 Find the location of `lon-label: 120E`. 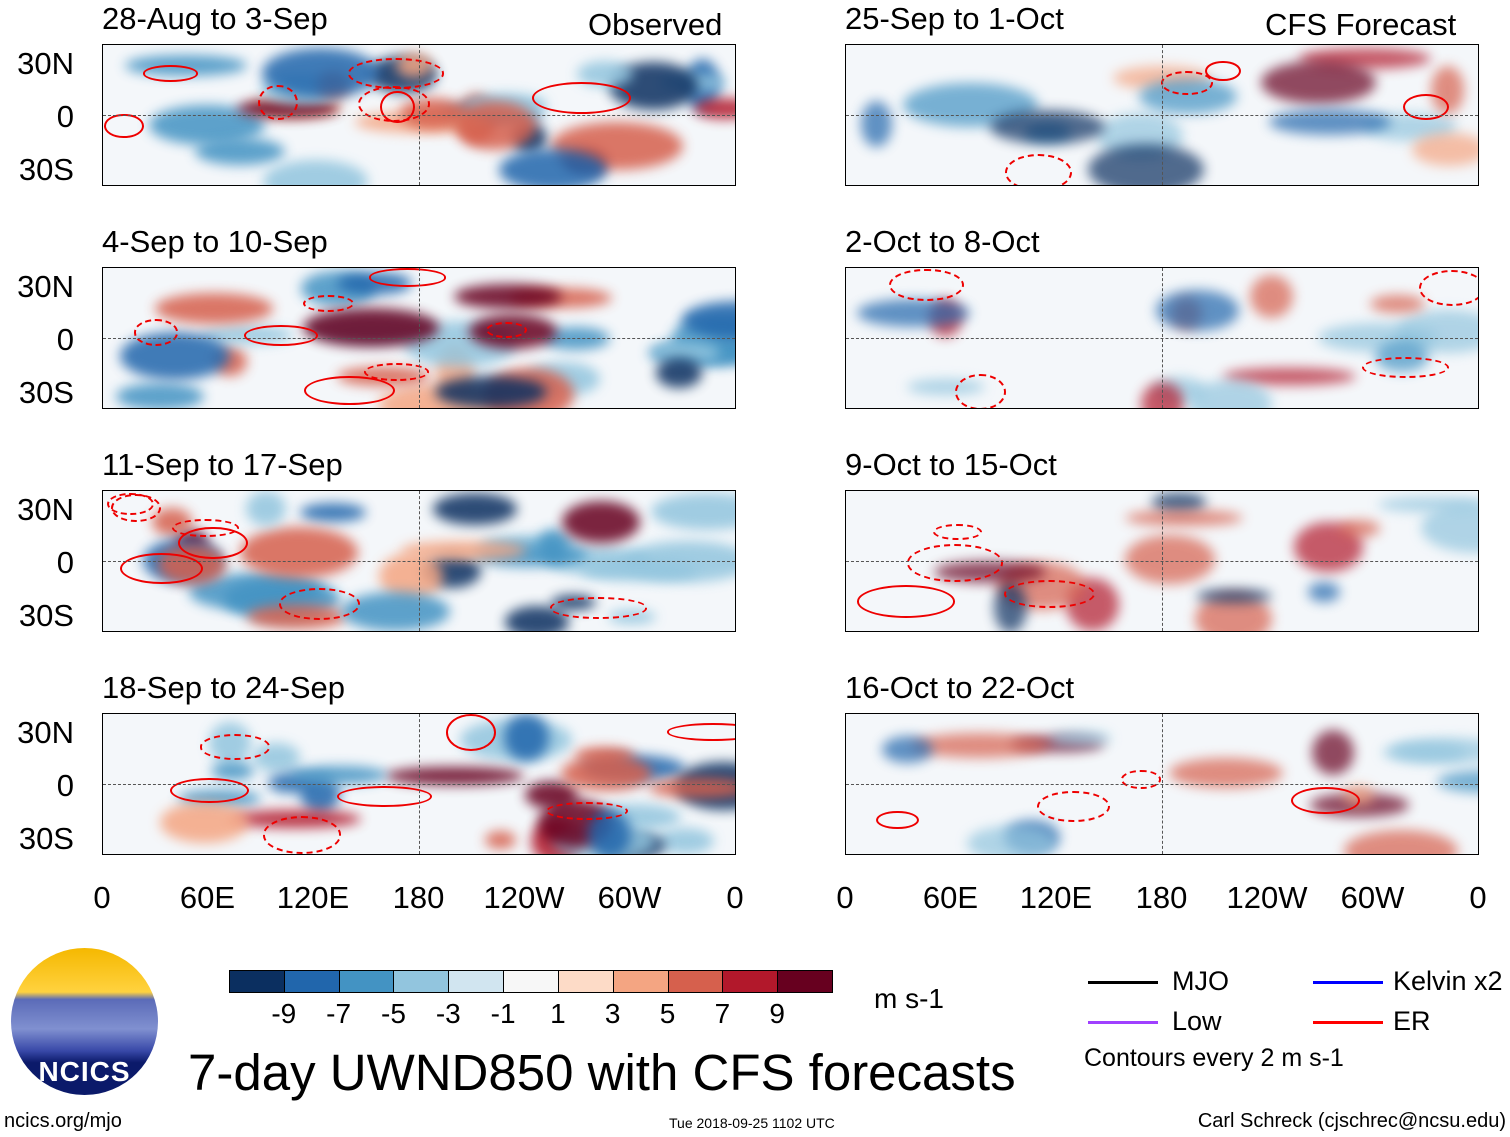

lon-label: 120E is located at coordinates (1056, 897).